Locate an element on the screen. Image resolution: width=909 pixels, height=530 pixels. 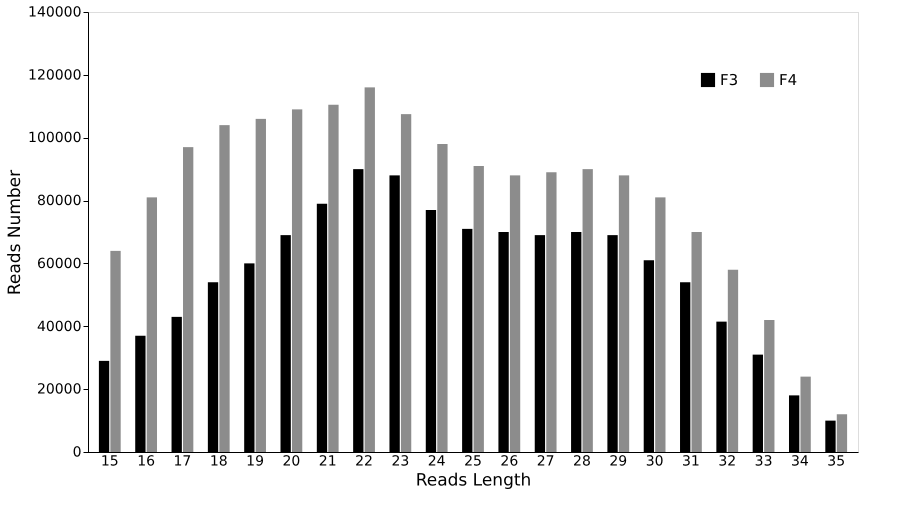
y-tick-label: 60000 is located at coordinates (59, 264).